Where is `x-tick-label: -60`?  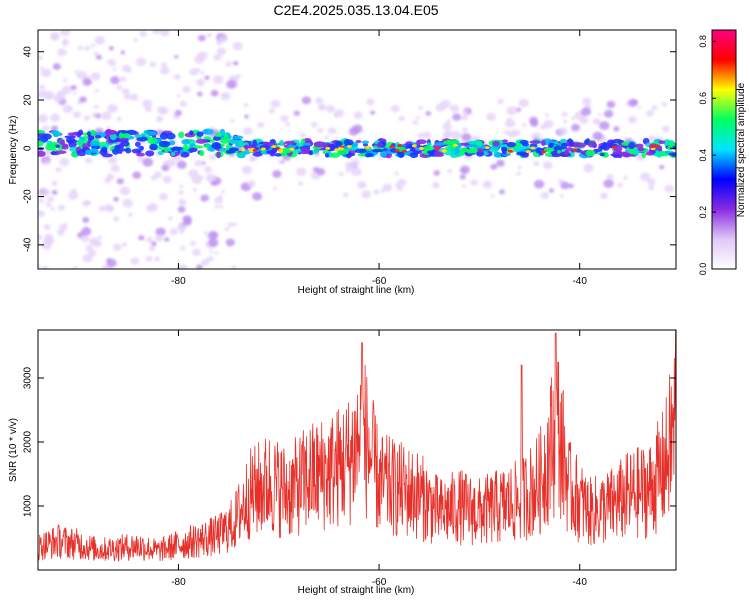 x-tick-label: -60 is located at coordinates (379, 582).